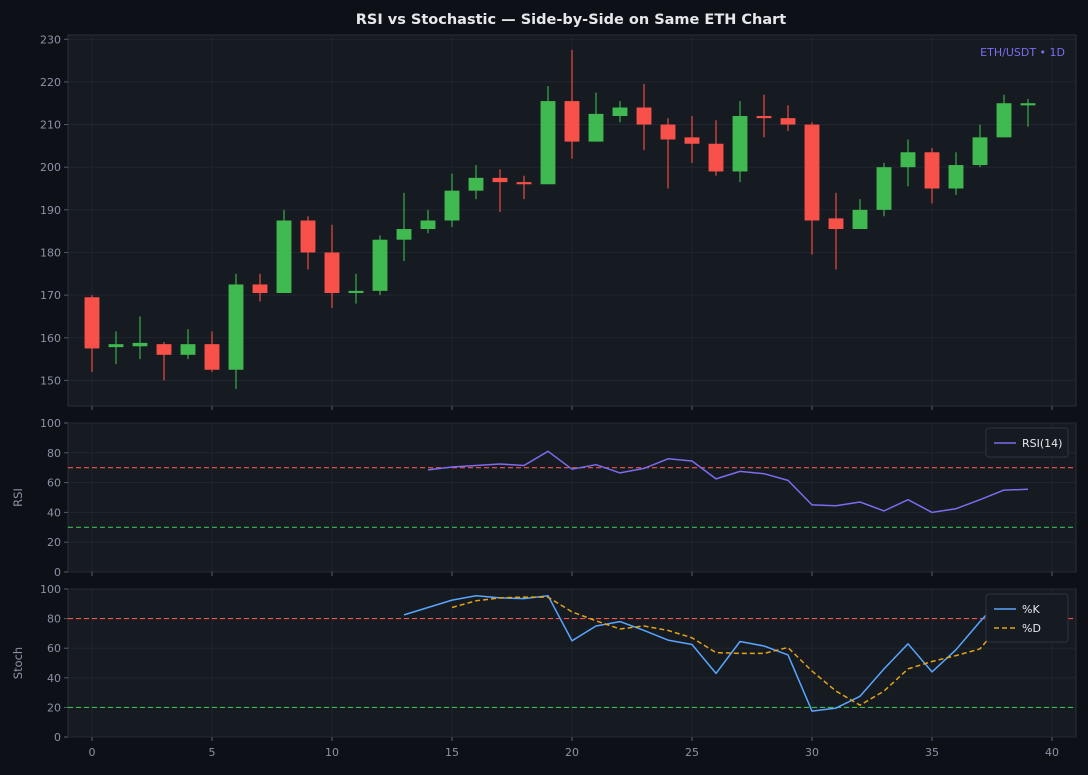 This screenshot has width=1088, height=775. Describe the element at coordinates (740, 651) in the screenshot. I see `series-line--d` at that location.